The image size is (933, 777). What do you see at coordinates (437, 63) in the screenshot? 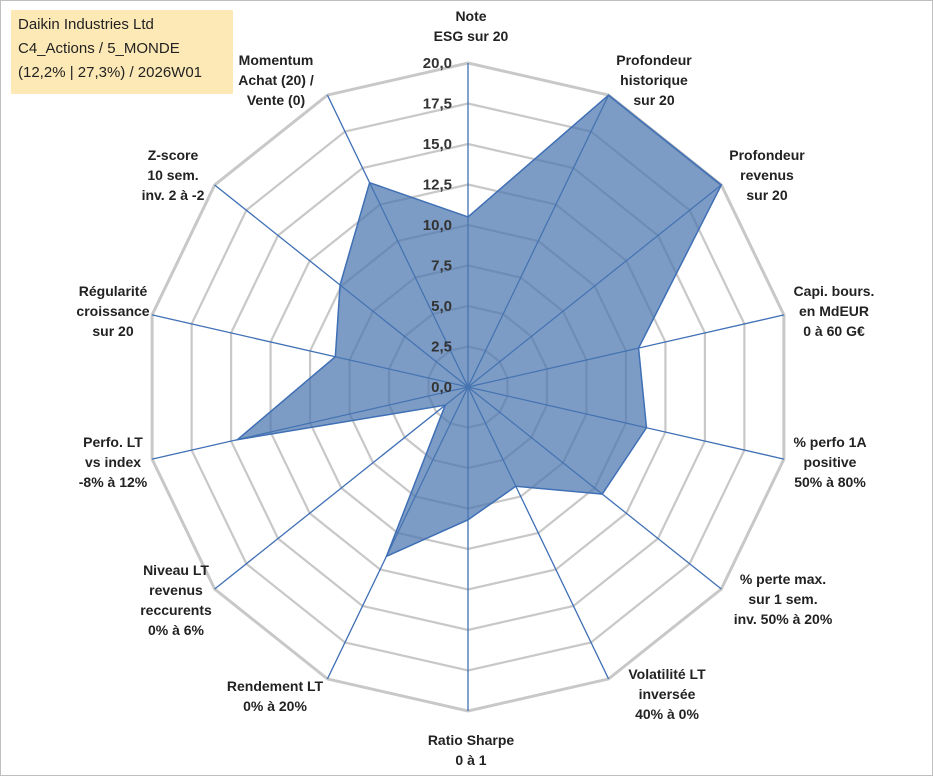
I see `tick-label-8: 20,0` at bounding box center [437, 63].